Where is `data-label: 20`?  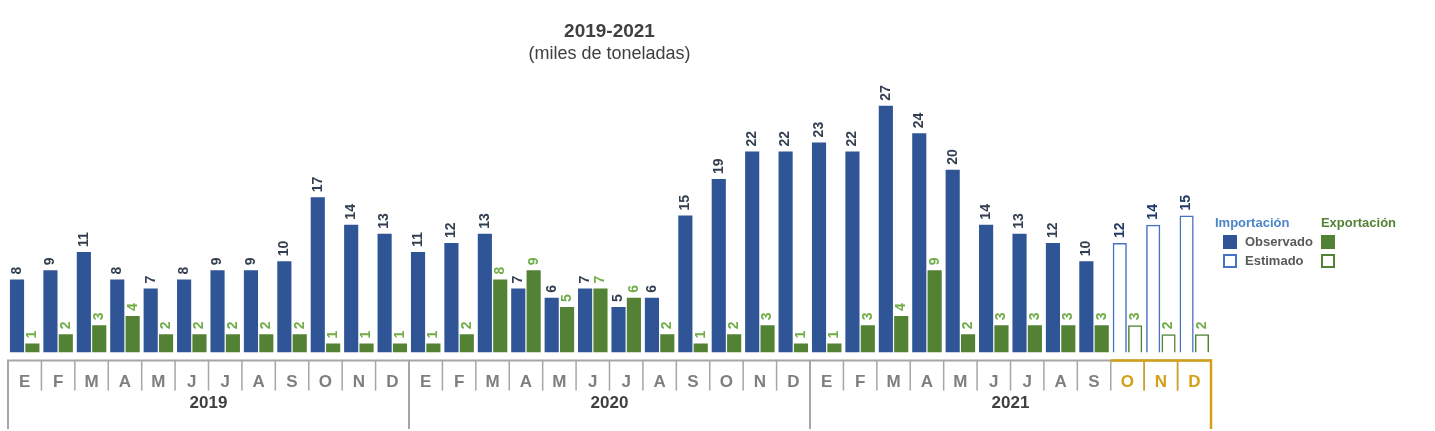
data-label: 20 is located at coordinates (951, 157).